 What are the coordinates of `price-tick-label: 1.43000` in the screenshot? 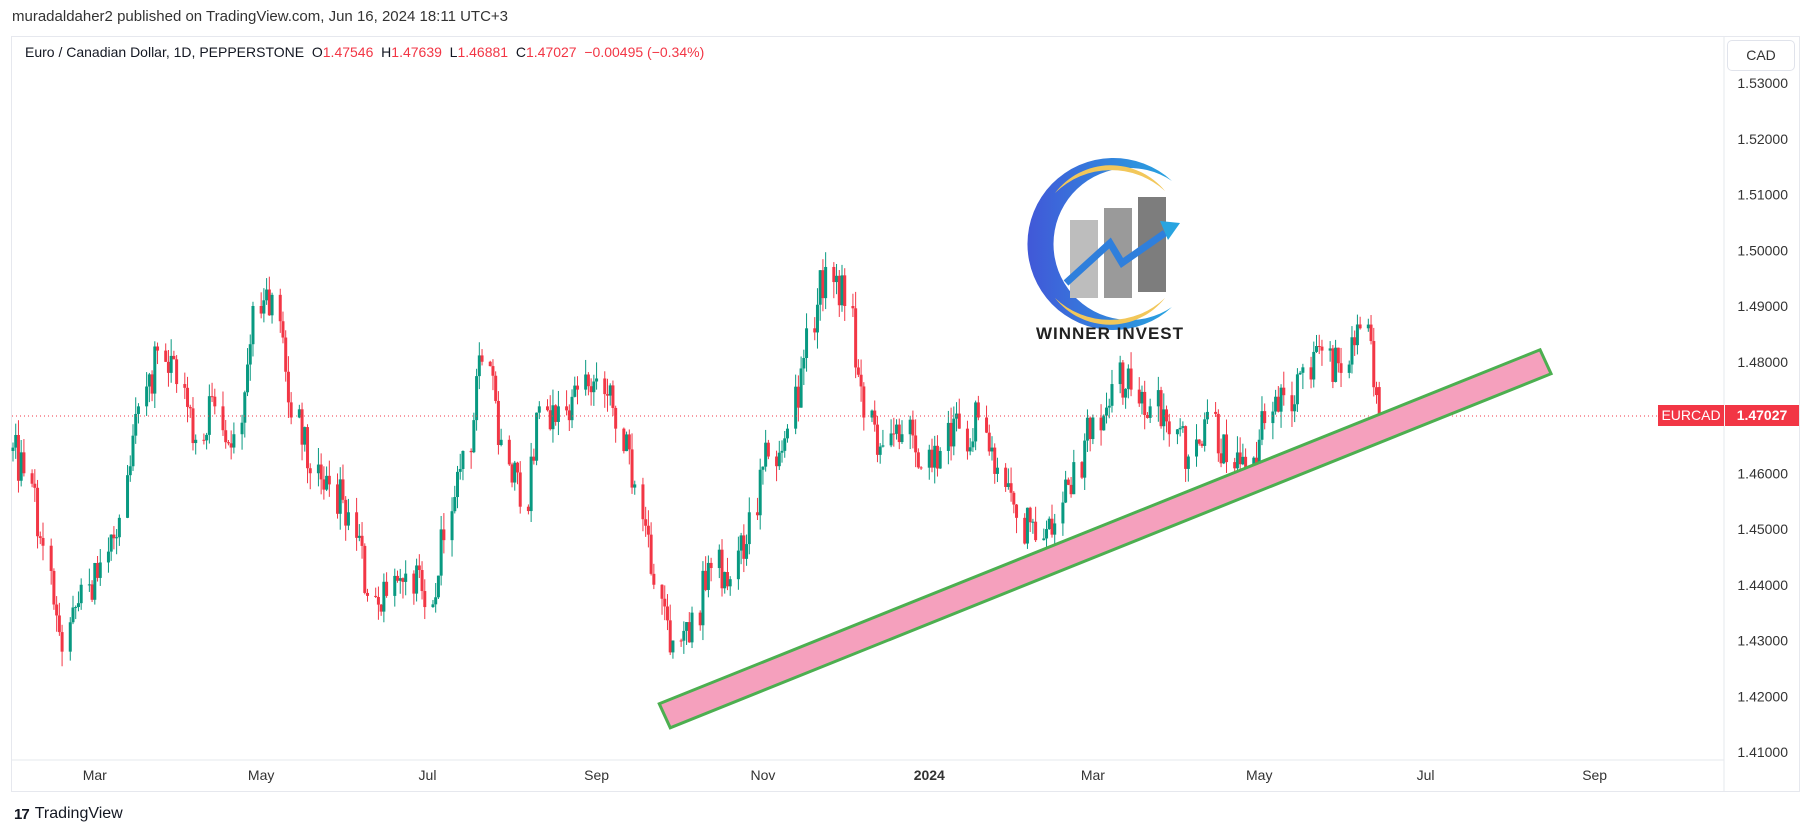 It's located at (1762, 641).